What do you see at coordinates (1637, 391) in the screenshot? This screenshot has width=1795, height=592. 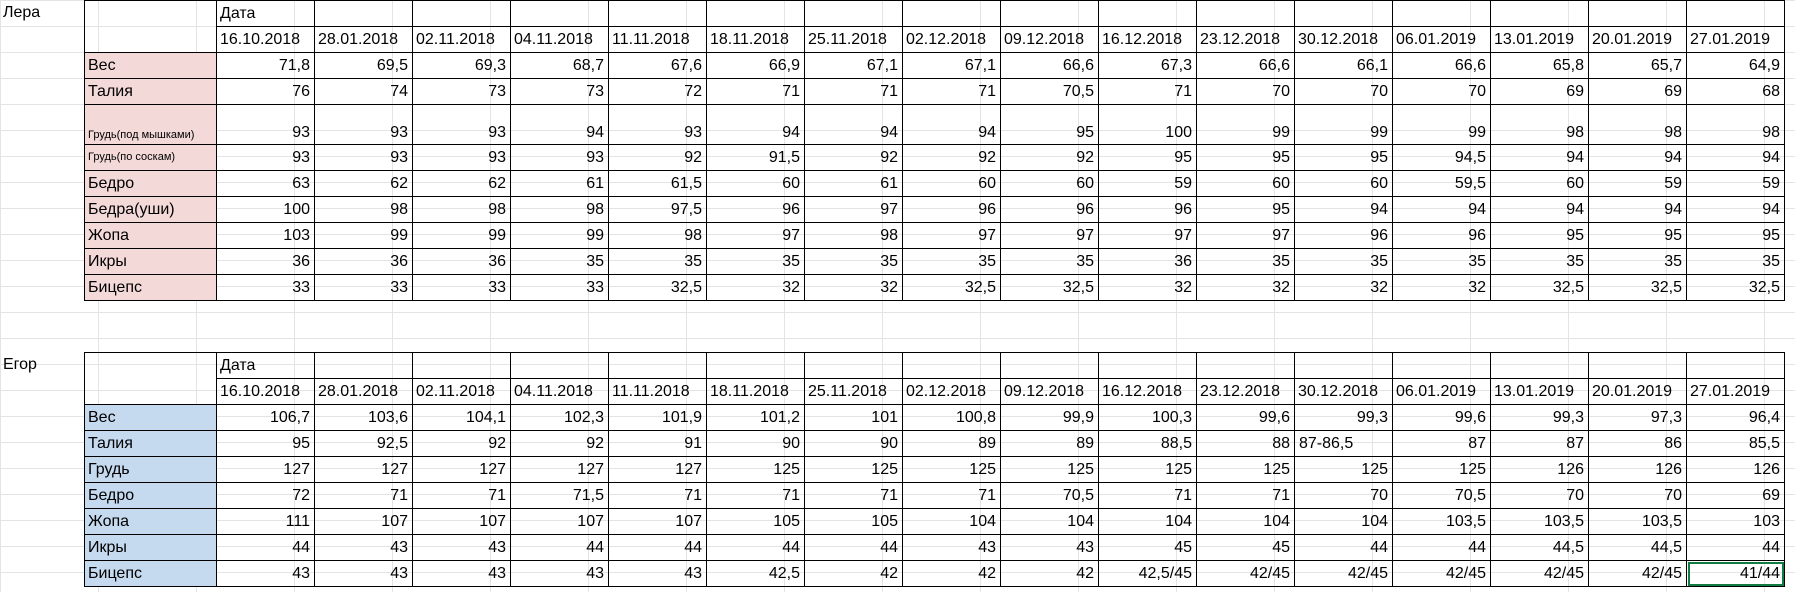 I see `date-cell: 20.01.2019` at bounding box center [1637, 391].